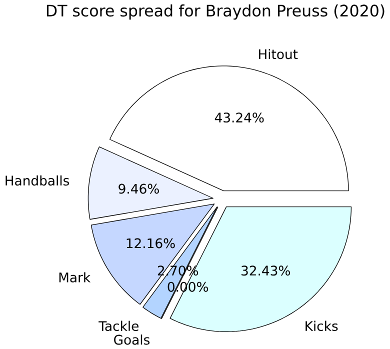 Image resolution: width=390 pixels, height=349 pixels. Describe the element at coordinates (38, 180) in the screenshot. I see `slice-label: Handballs` at that location.